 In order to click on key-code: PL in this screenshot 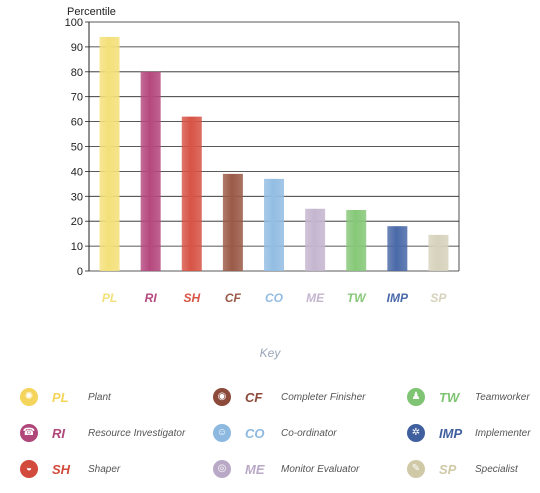, I will do `click(60, 397)`.